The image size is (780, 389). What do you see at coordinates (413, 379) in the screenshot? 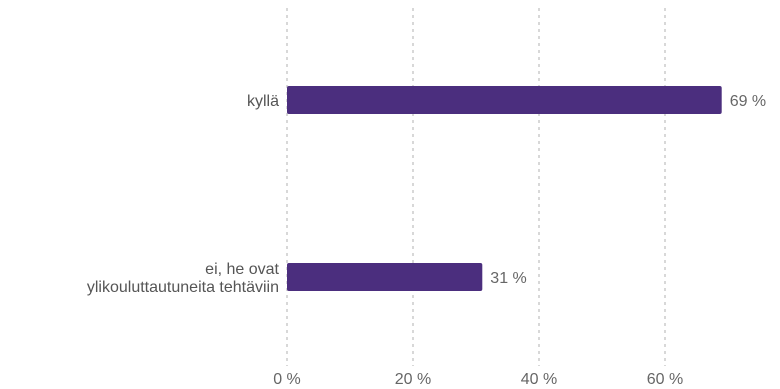
I see `x-tick-label-1: 20 %` at bounding box center [413, 379].